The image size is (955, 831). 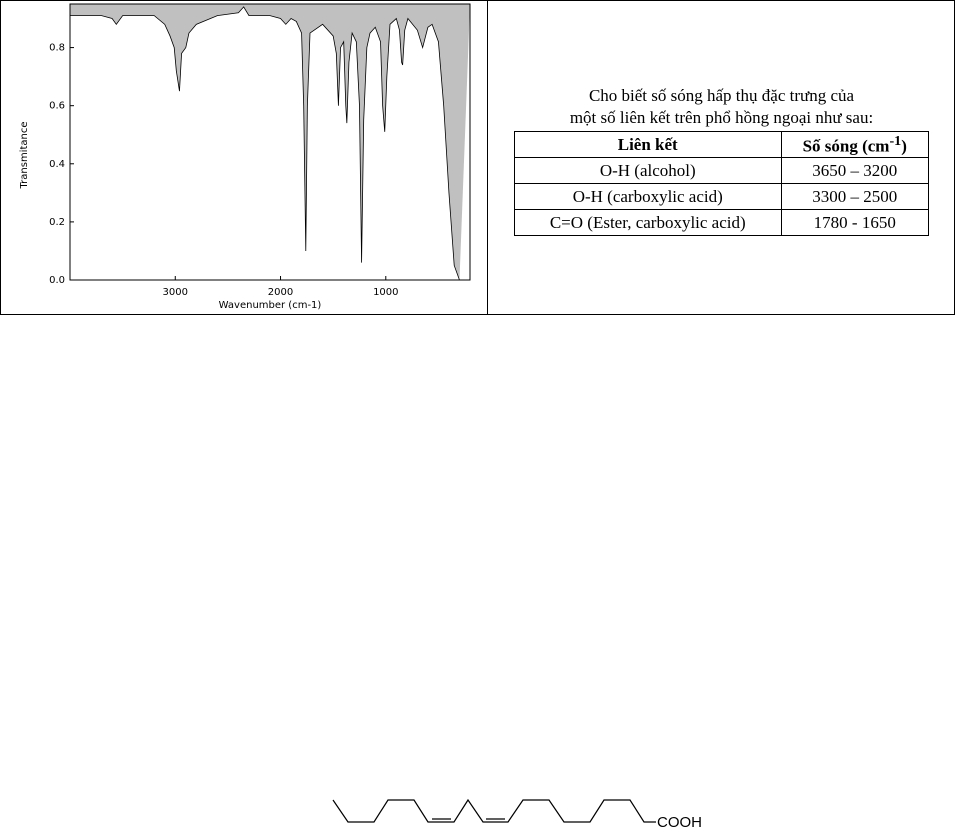 I want to click on row: O-H (alcohol) 3650 – 3200, so click(x=721, y=170).